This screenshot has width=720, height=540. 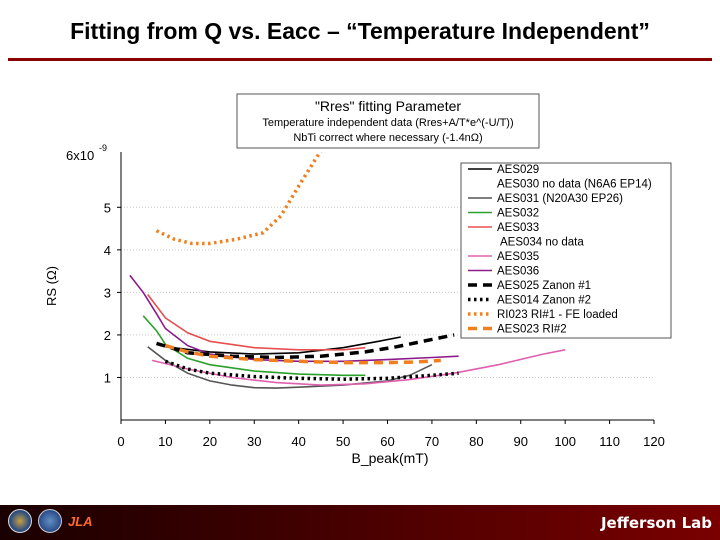 I want to click on x-tick-label: 120, so click(x=654, y=441).